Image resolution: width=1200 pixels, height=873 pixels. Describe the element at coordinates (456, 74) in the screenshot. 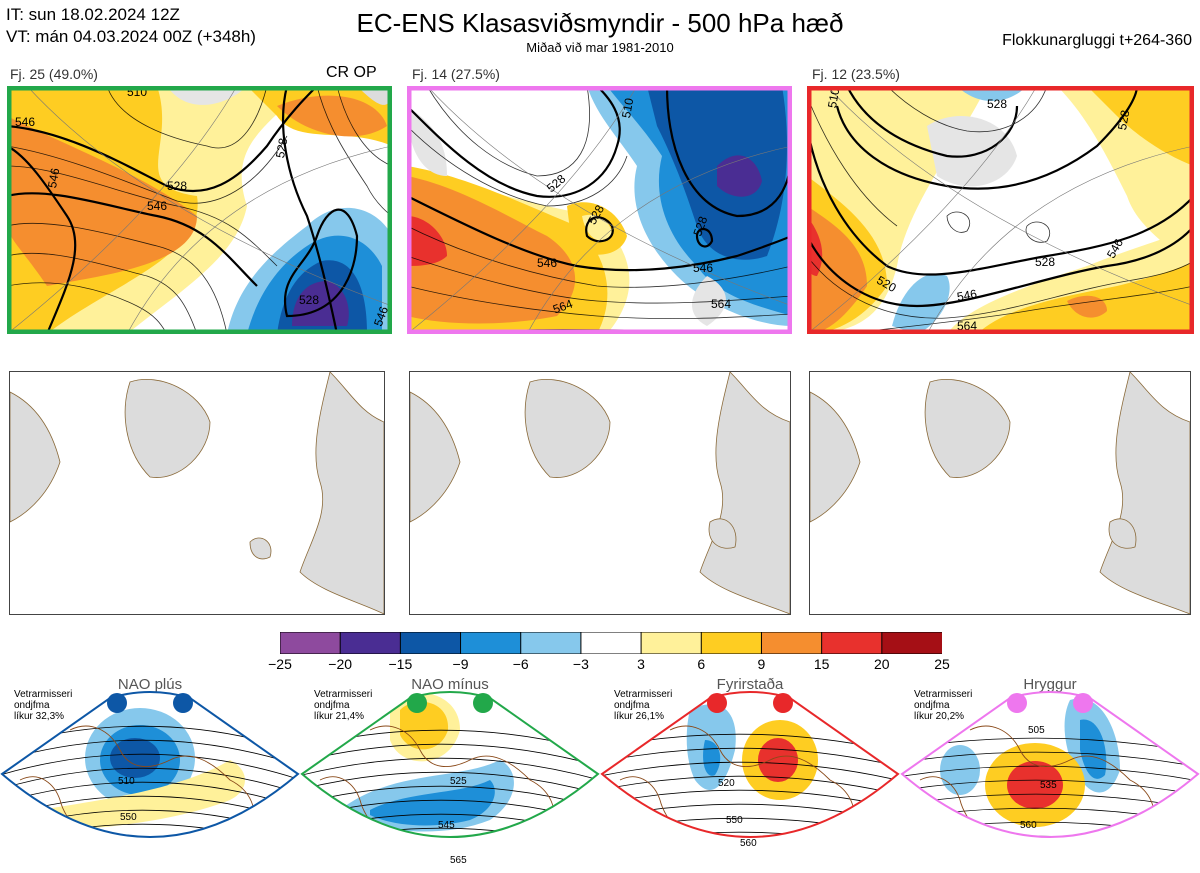

I see `cluster-2-label: Fj. 14 (27.5%)` at that location.